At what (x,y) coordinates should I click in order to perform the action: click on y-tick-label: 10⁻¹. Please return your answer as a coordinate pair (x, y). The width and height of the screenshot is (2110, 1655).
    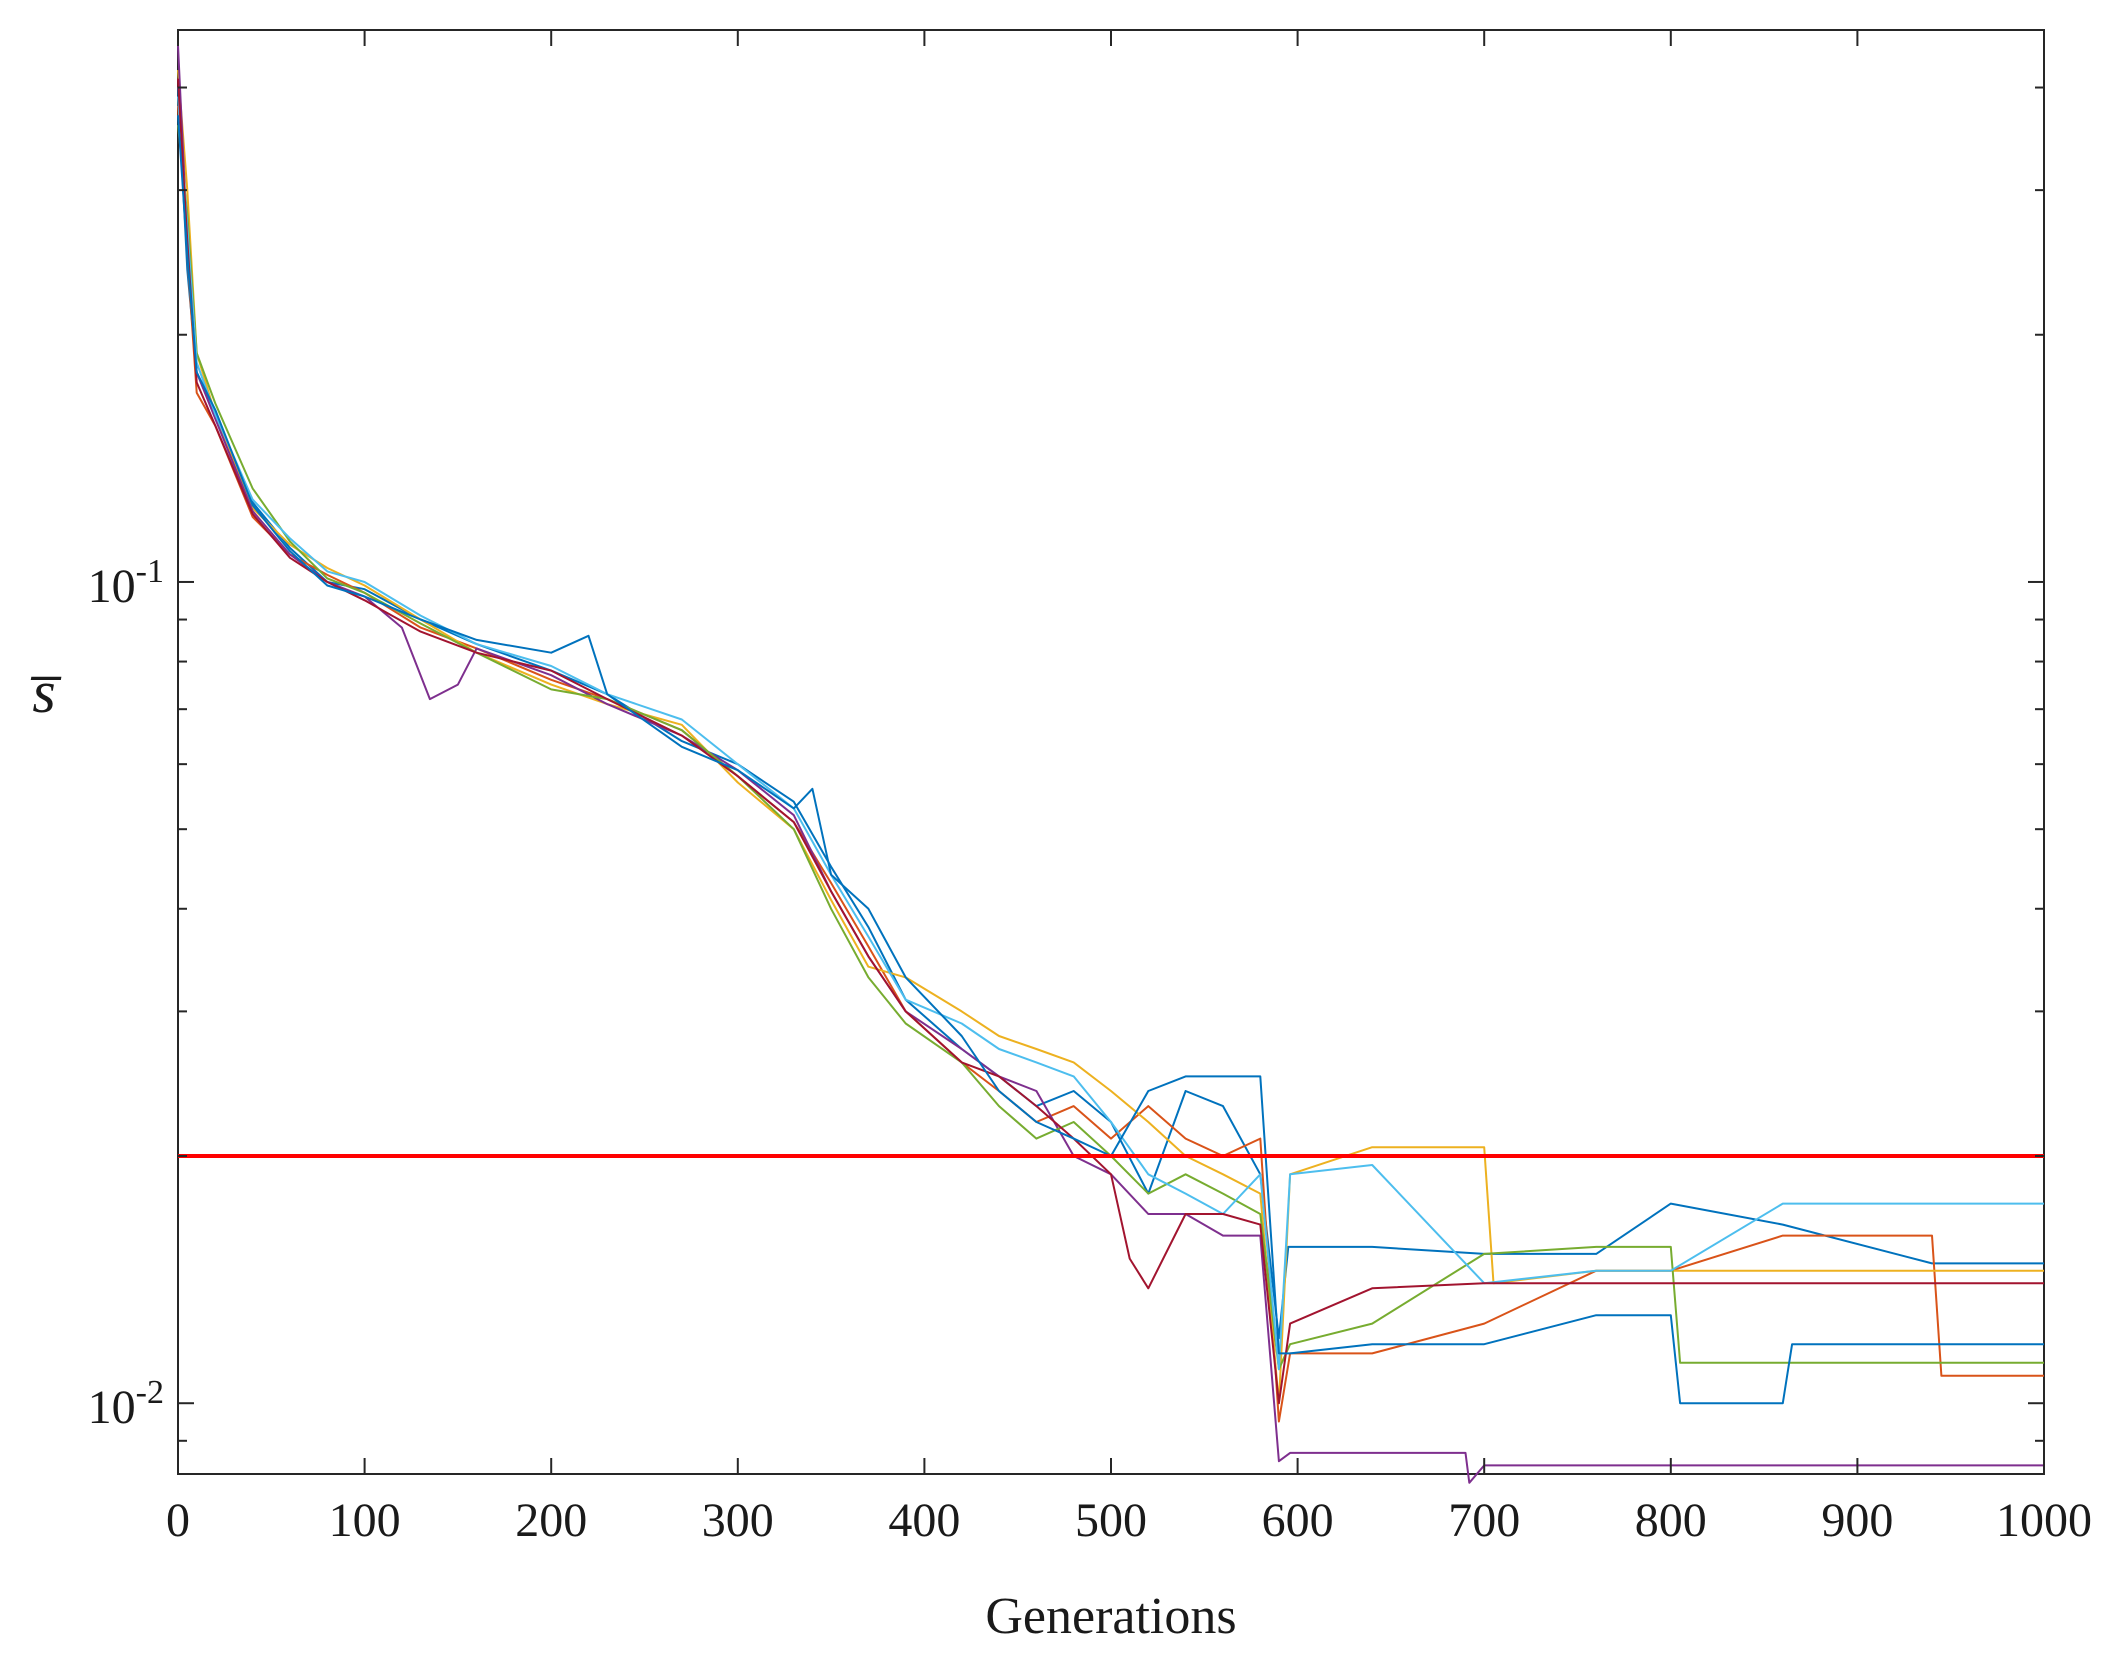
    Looking at the image, I should click on (126, 583).